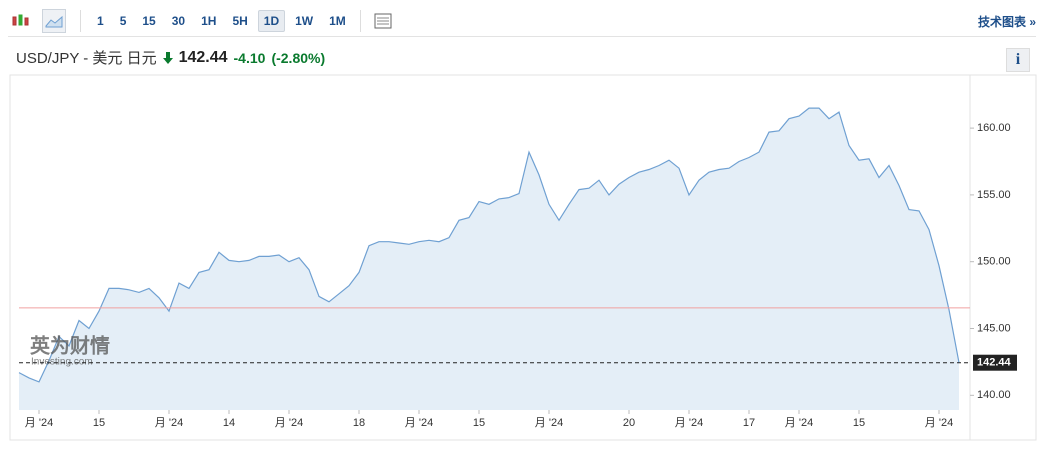 This screenshot has width=1048, height=453. What do you see at coordinates (994, 128) in the screenshot?
I see `y-tick-label: 160.00` at bounding box center [994, 128].